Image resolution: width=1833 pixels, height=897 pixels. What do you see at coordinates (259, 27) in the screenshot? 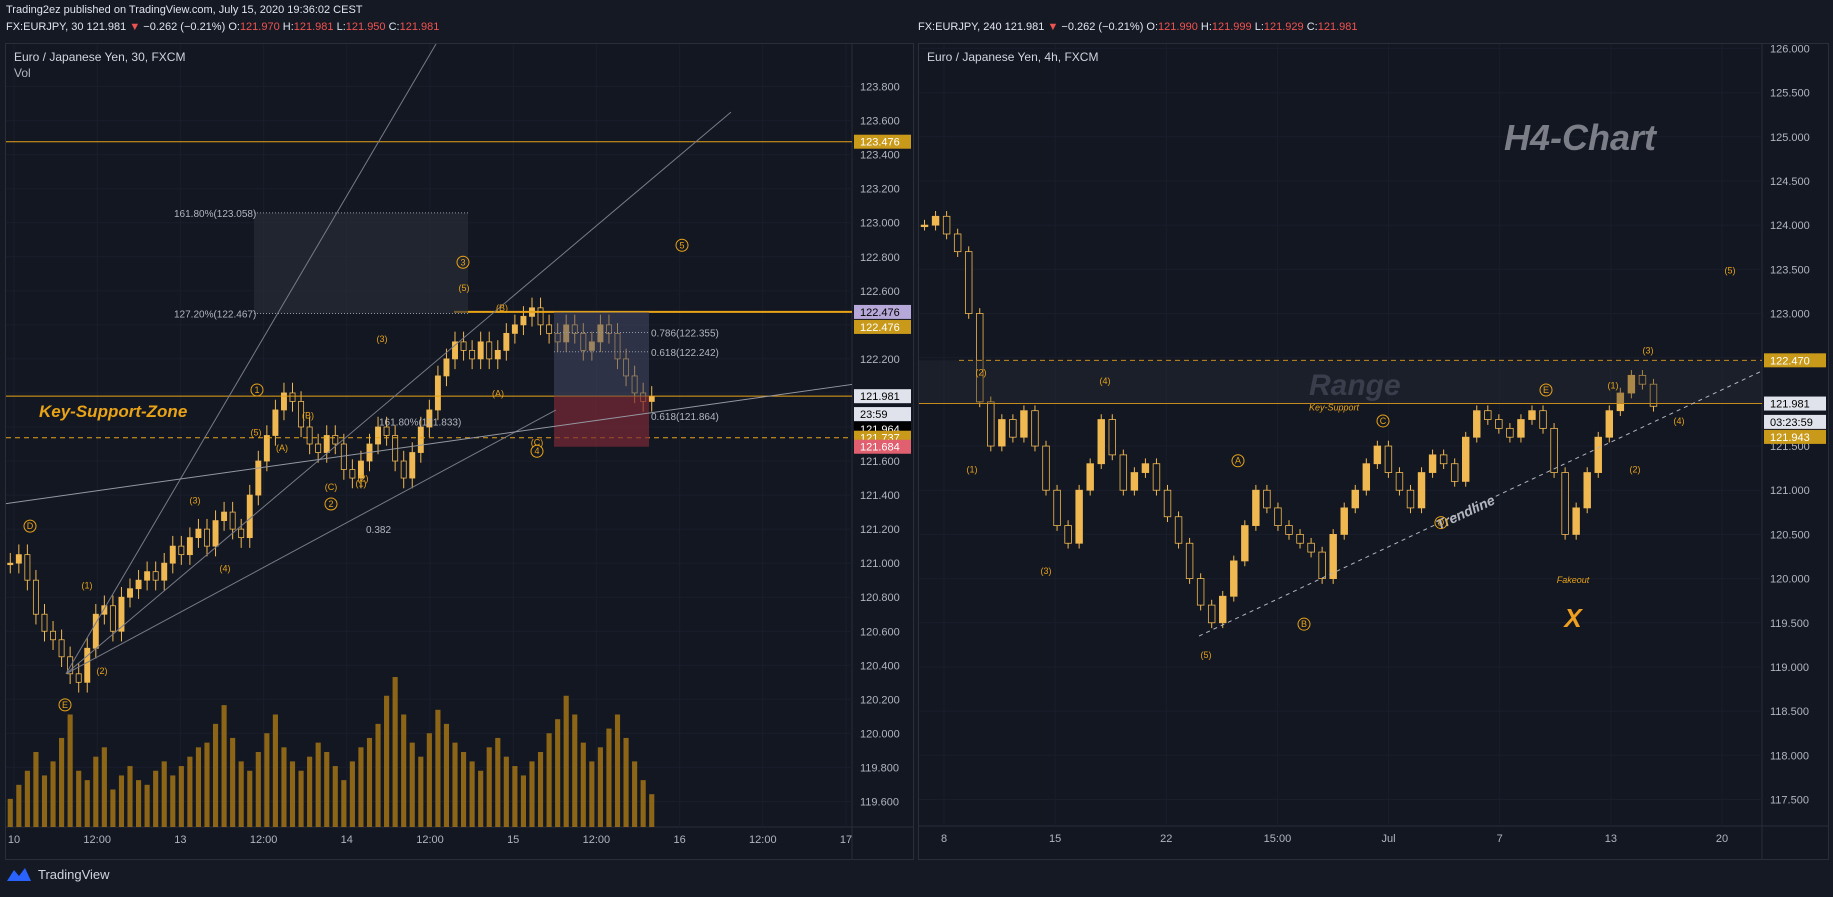
I see `open-value: 121.970` at bounding box center [259, 27].